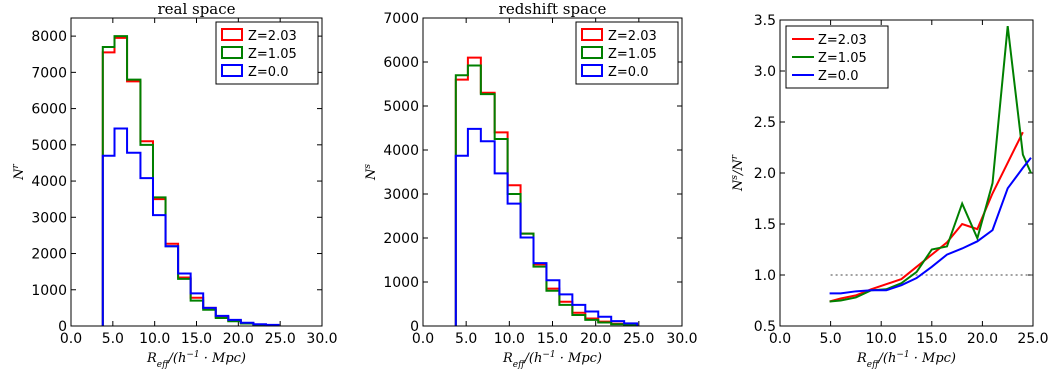 Image resolution: width=1058 pixels, height=376 pixels. What do you see at coordinates (765, 123) in the screenshot?
I see `y-tick-label: 2.5` at bounding box center [765, 123].